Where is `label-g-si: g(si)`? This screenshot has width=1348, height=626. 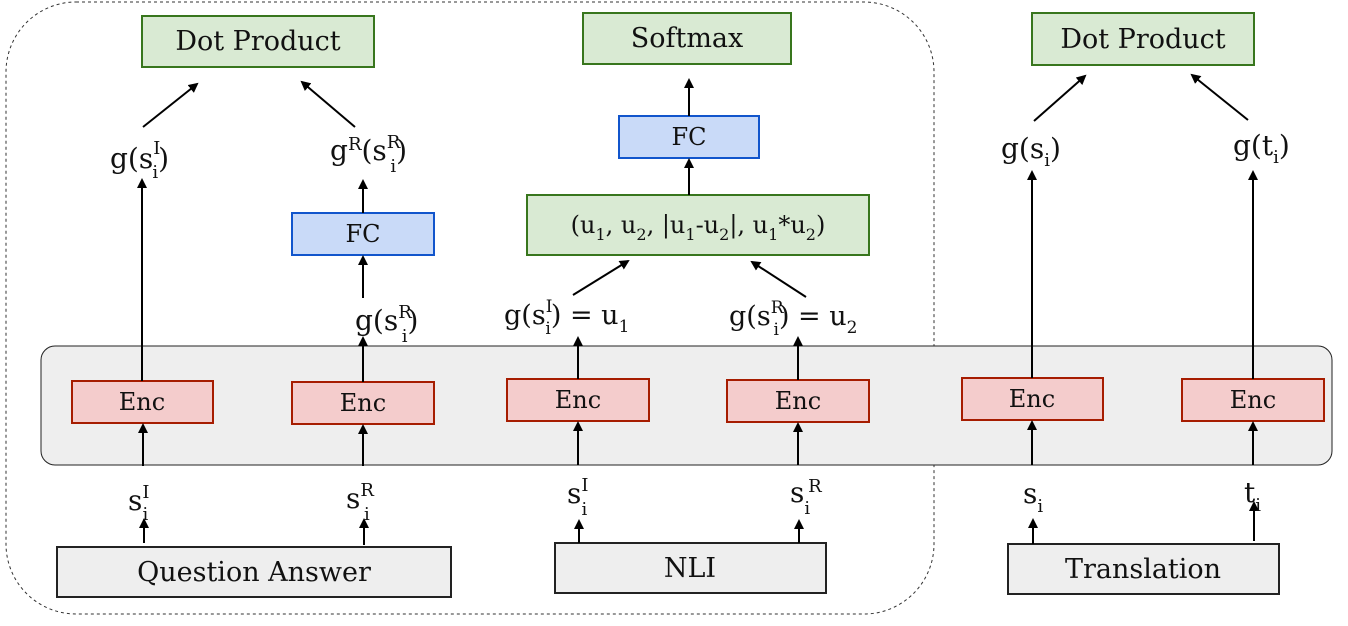
label-g-si: g(si) is located at coordinates (1031, 151).